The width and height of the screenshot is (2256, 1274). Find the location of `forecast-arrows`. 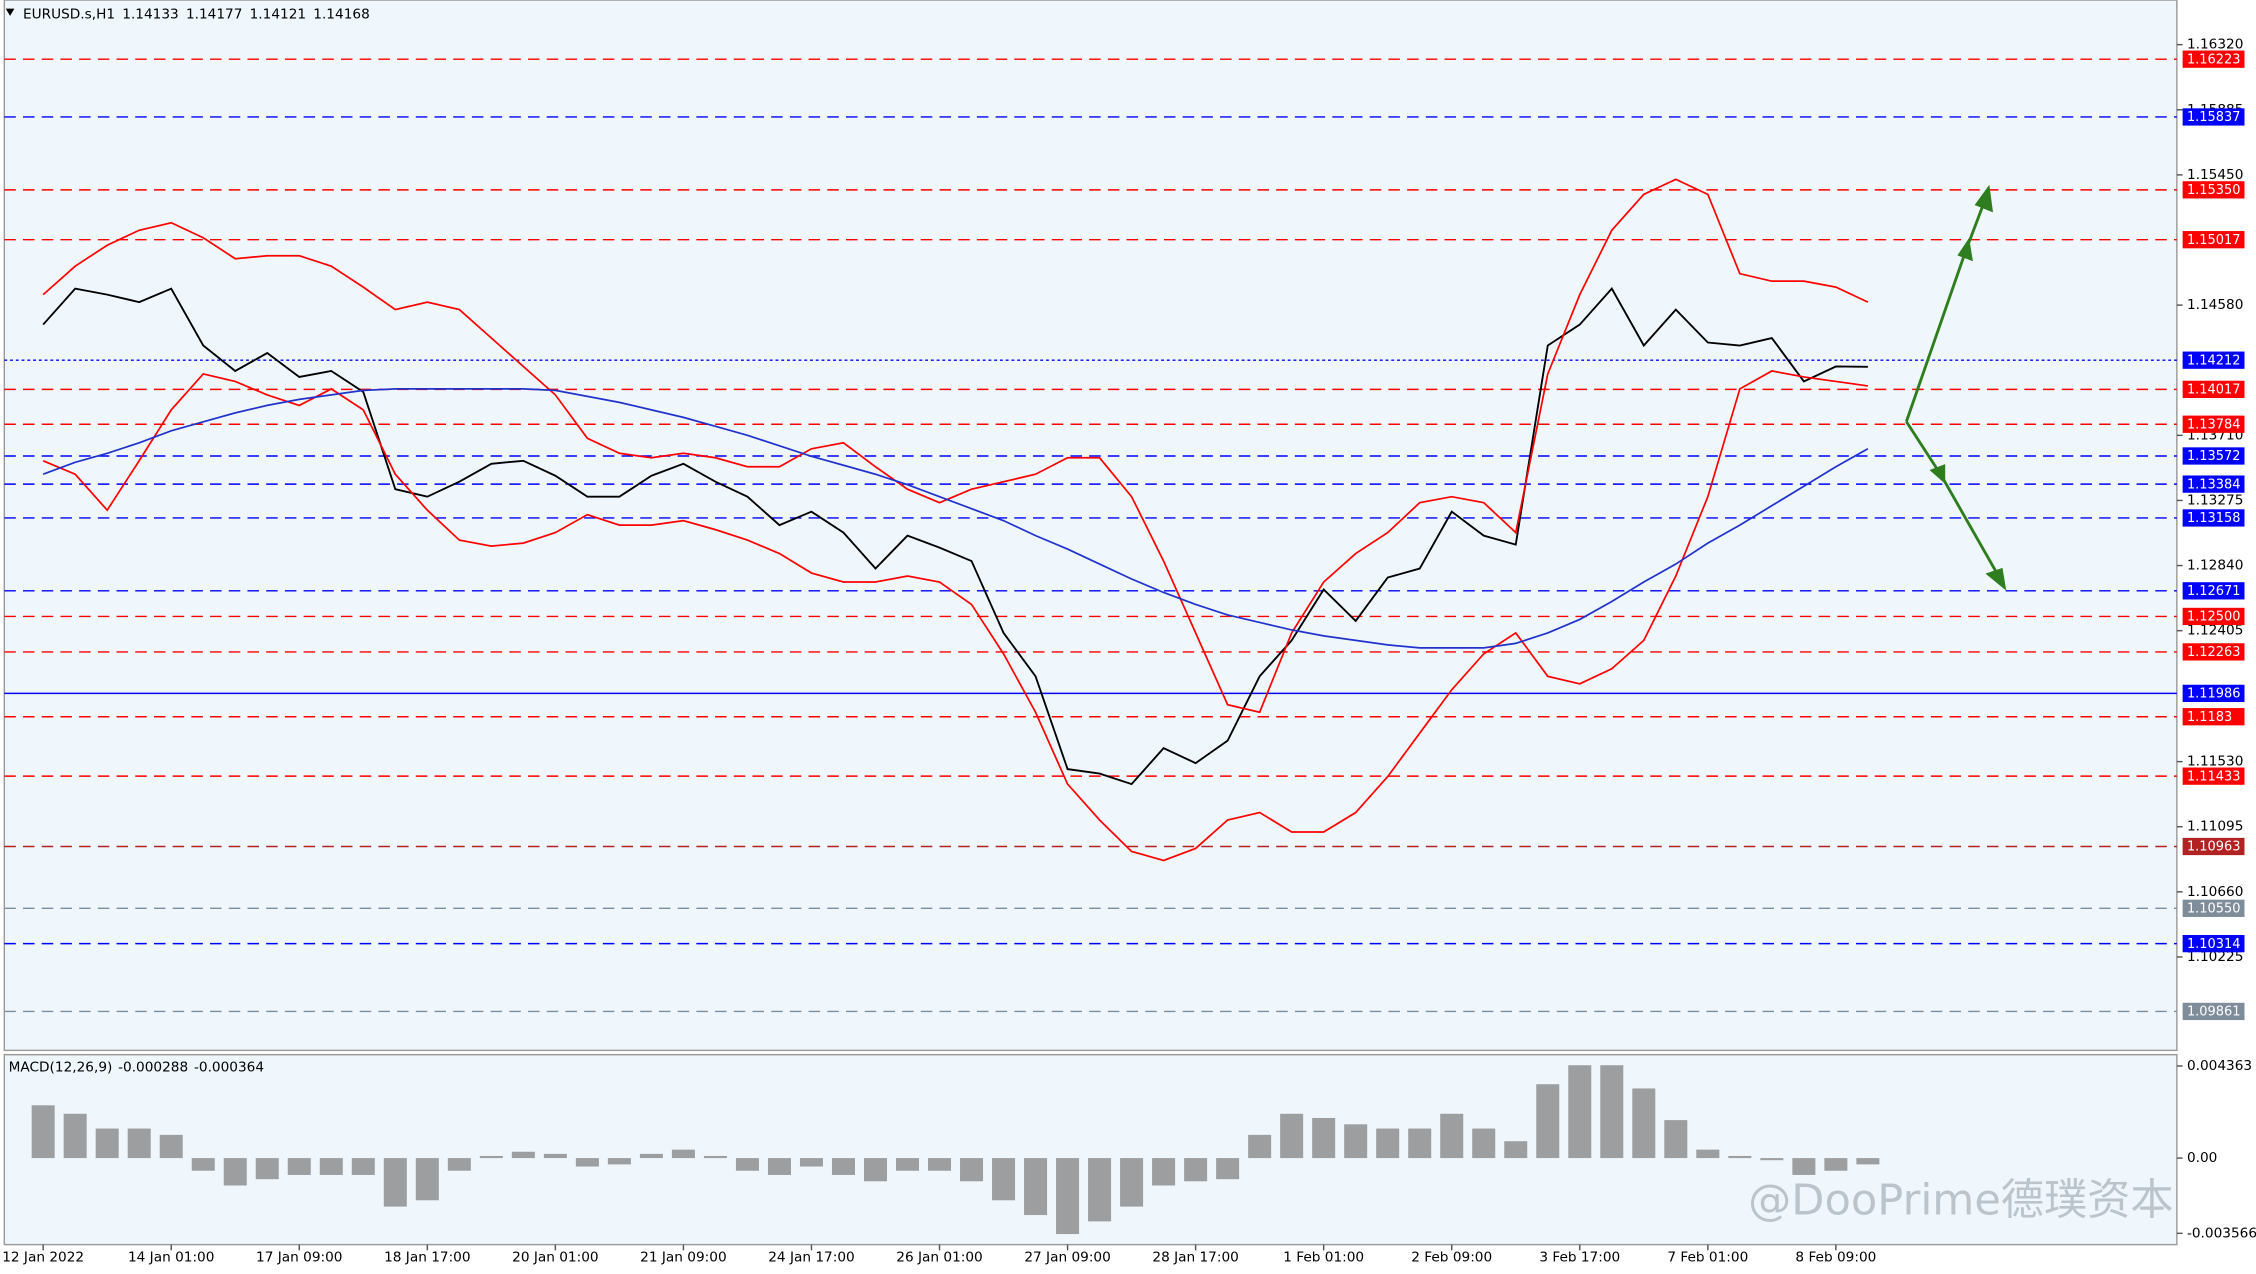

forecast-arrows is located at coordinates (1956, 387).